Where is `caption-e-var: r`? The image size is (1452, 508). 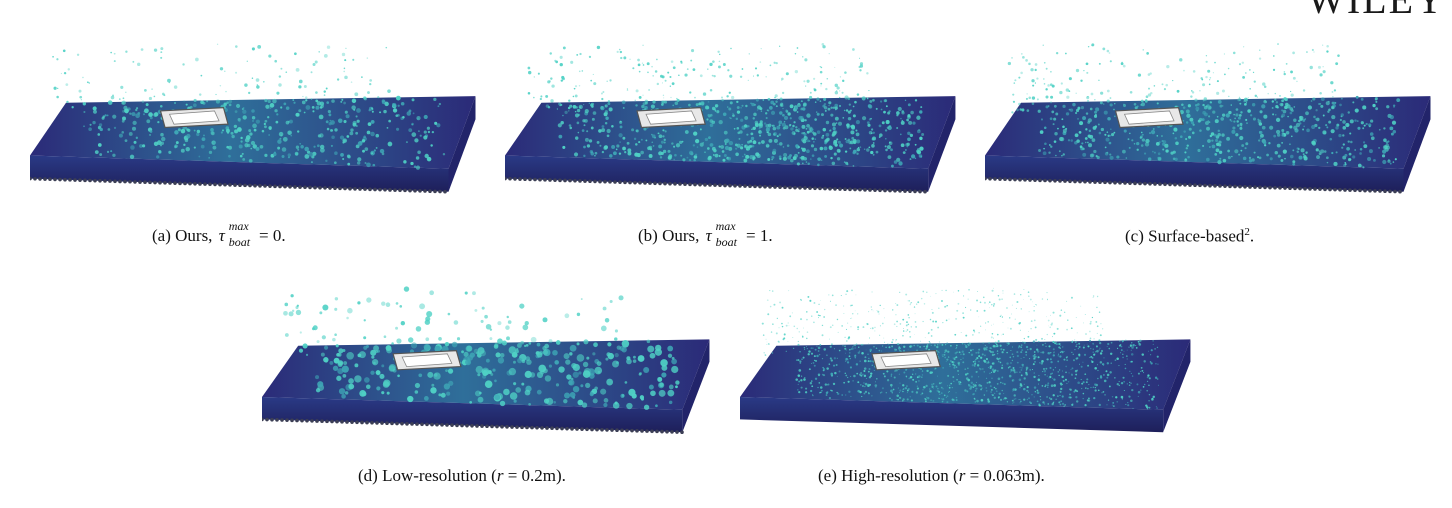
caption-e-var: r is located at coordinates (962, 475).